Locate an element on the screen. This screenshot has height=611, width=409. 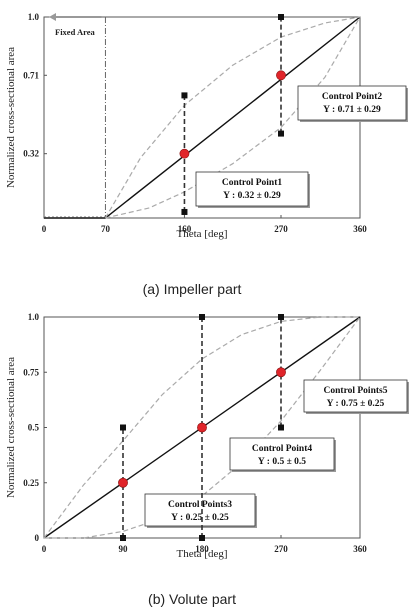
fixed-area-label: Fixed Area is located at coordinates (75, 32).